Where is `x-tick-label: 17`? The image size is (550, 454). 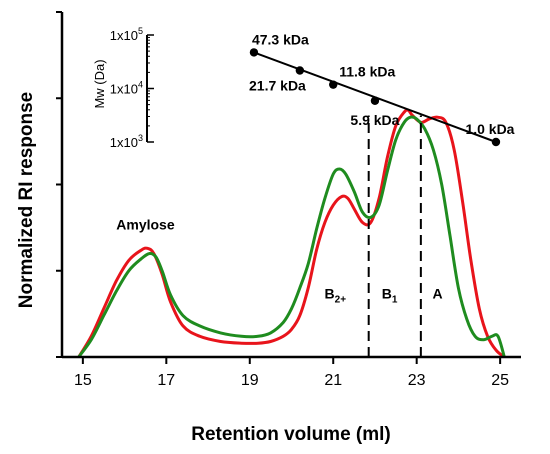 x-tick-label: 17 is located at coordinates (166, 380).